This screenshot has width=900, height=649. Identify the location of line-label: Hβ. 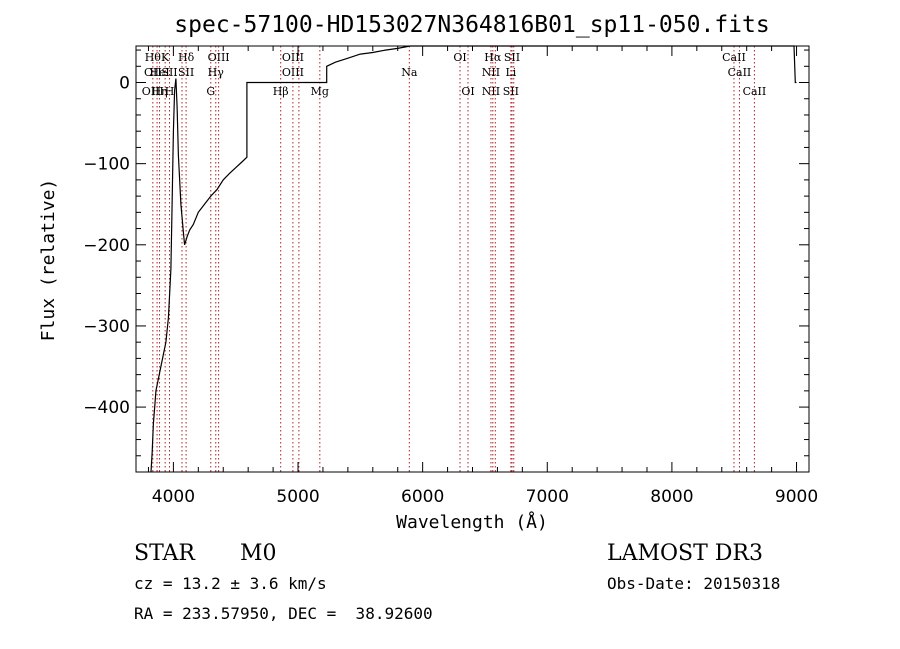
(281, 91).